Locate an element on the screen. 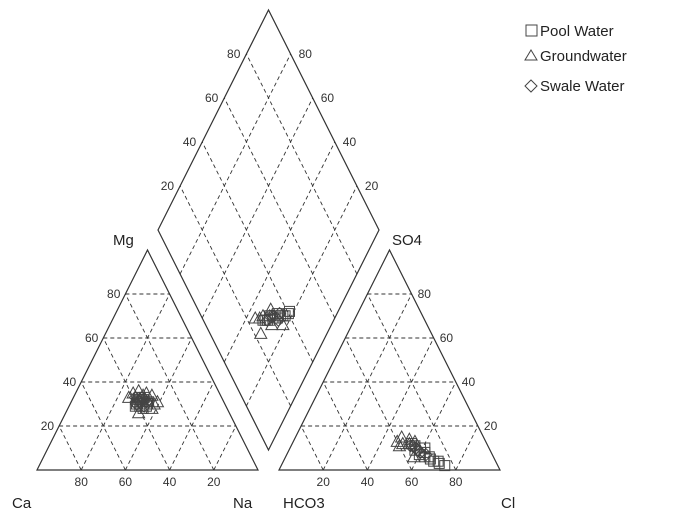 The height and width of the screenshot is (514, 678). legend-item-swale-water: Swale Water is located at coordinates (574, 86).